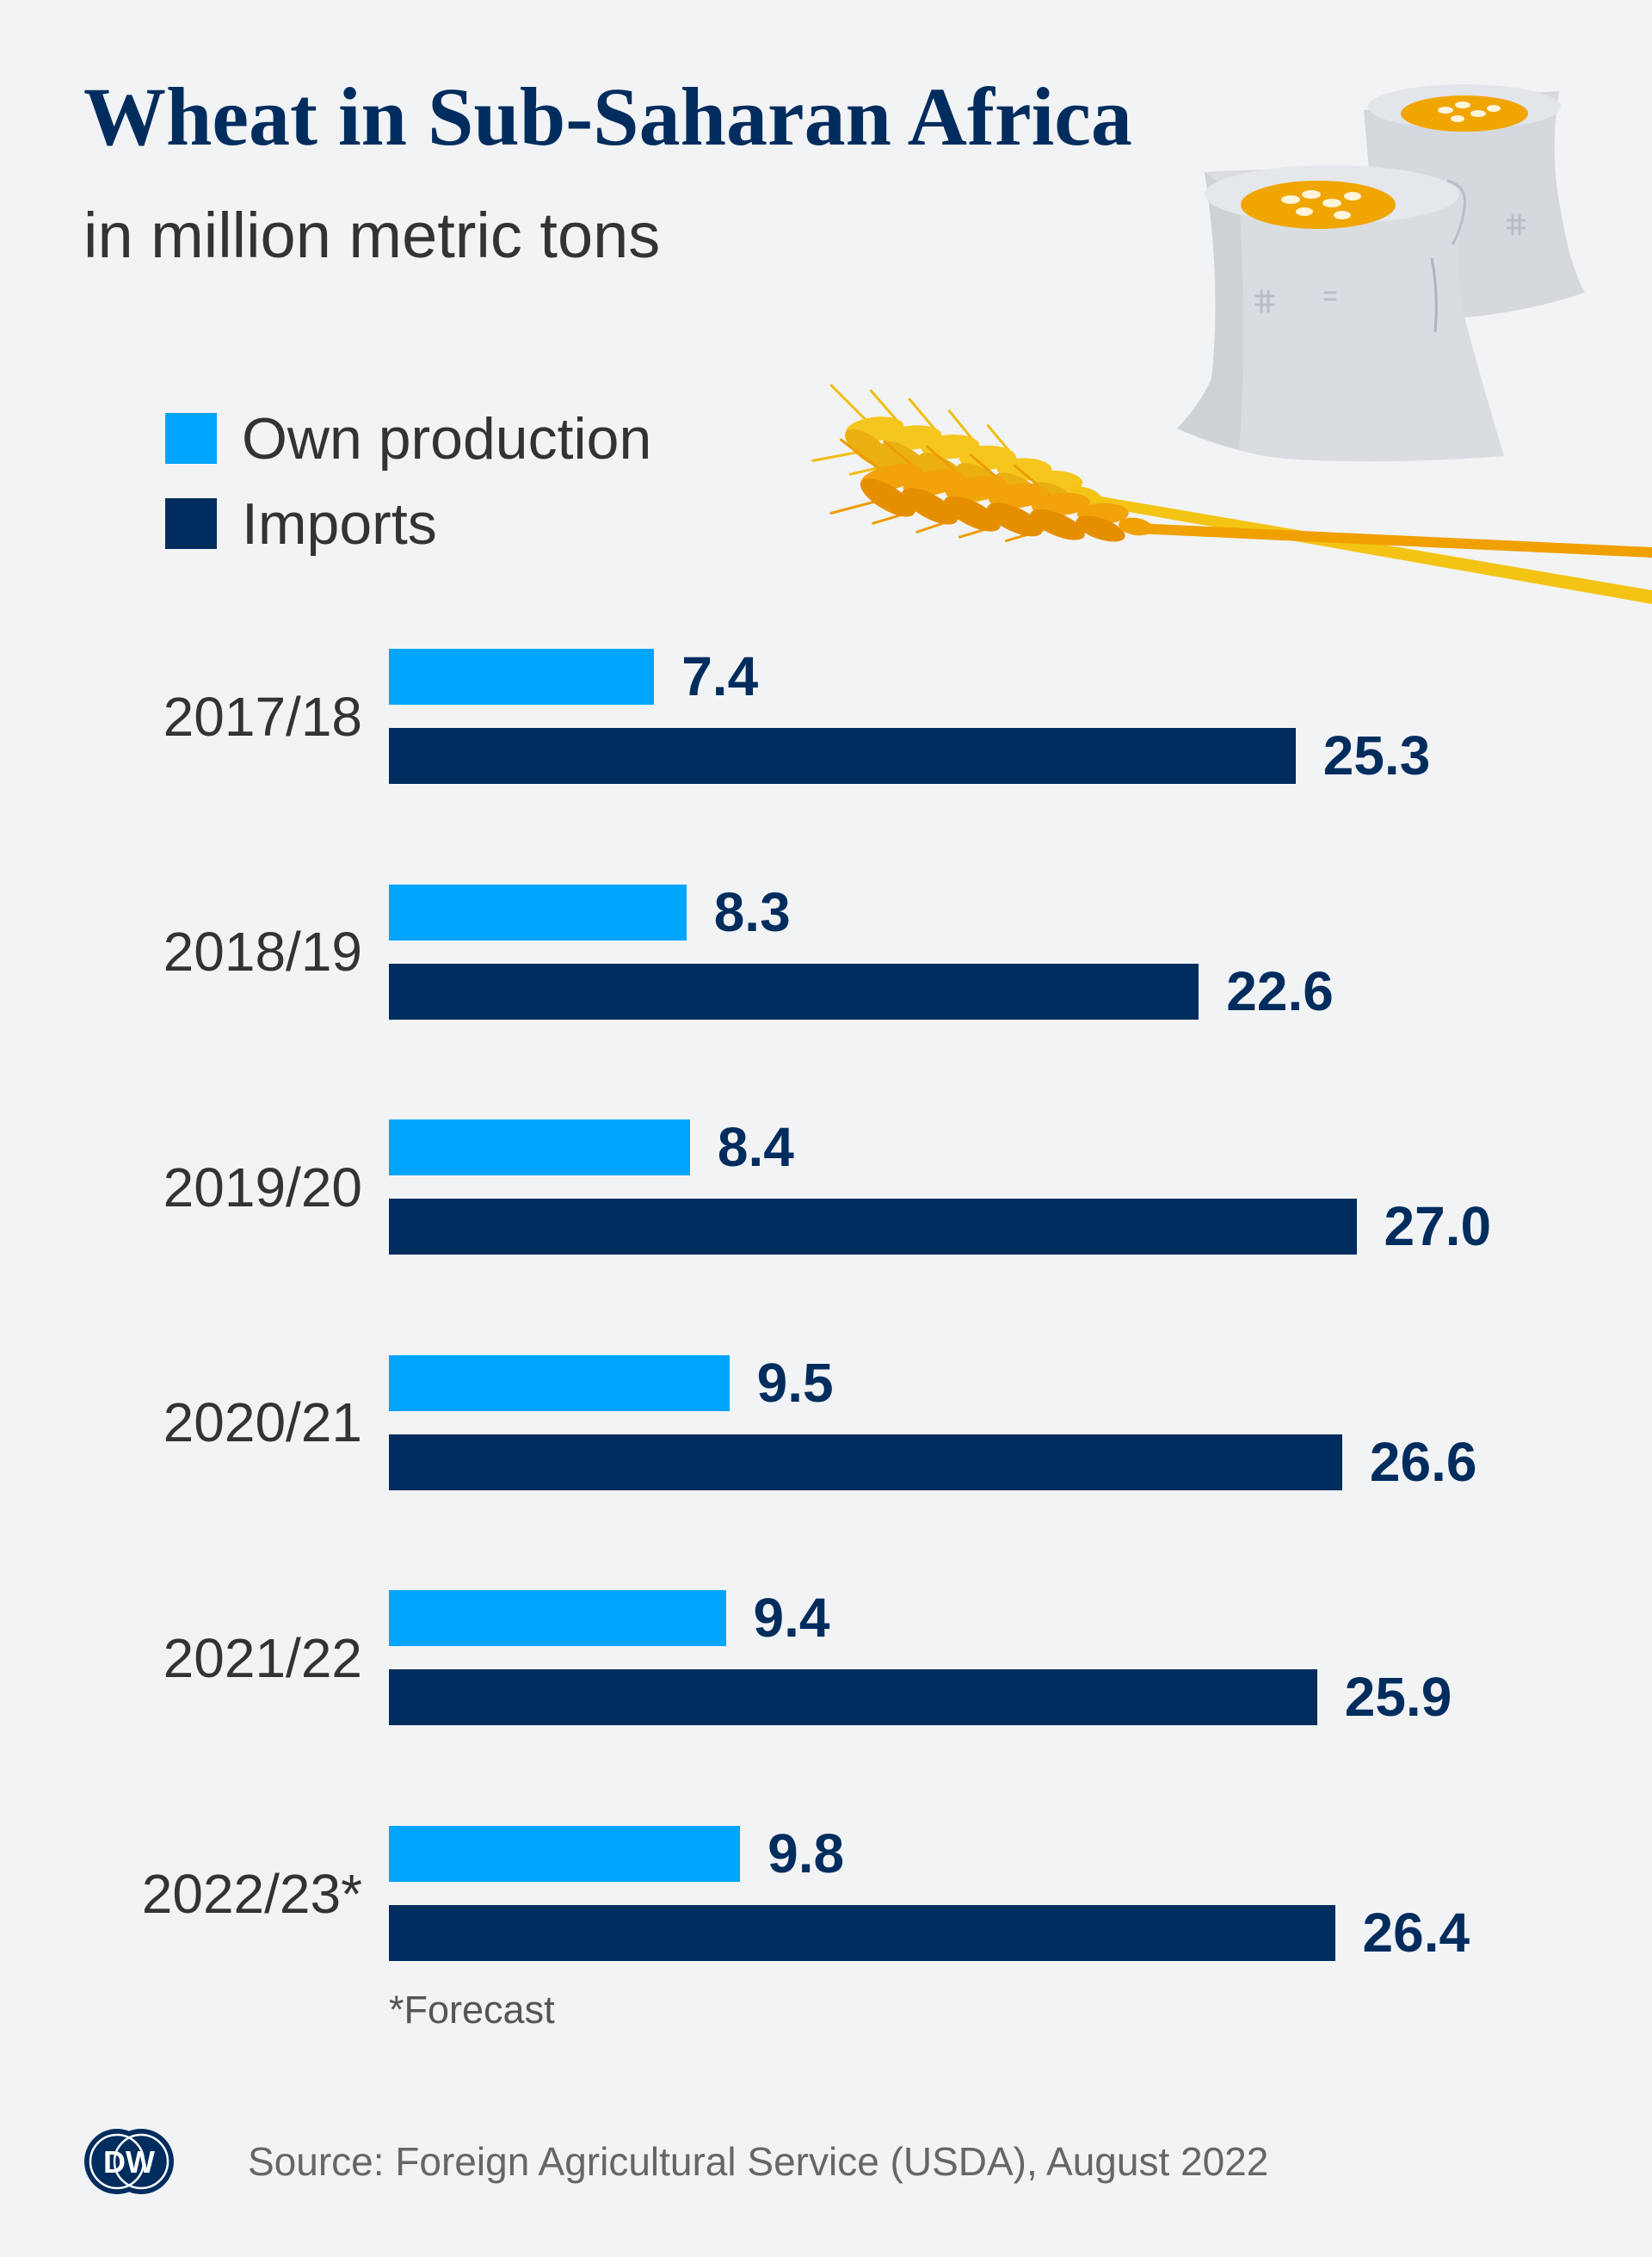  What do you see at coordinates (1398, 1697) in the screenshot?
I see `value-label: 25.9` at bounding box center [1398, 1697].